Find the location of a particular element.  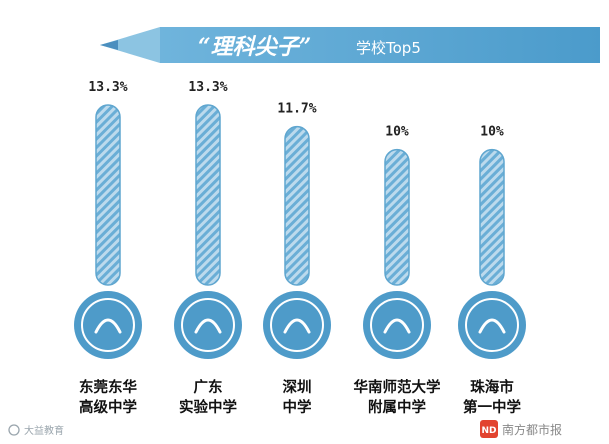

category-label: 华南师范大学附属中学 is located at coordinates (397, 397).